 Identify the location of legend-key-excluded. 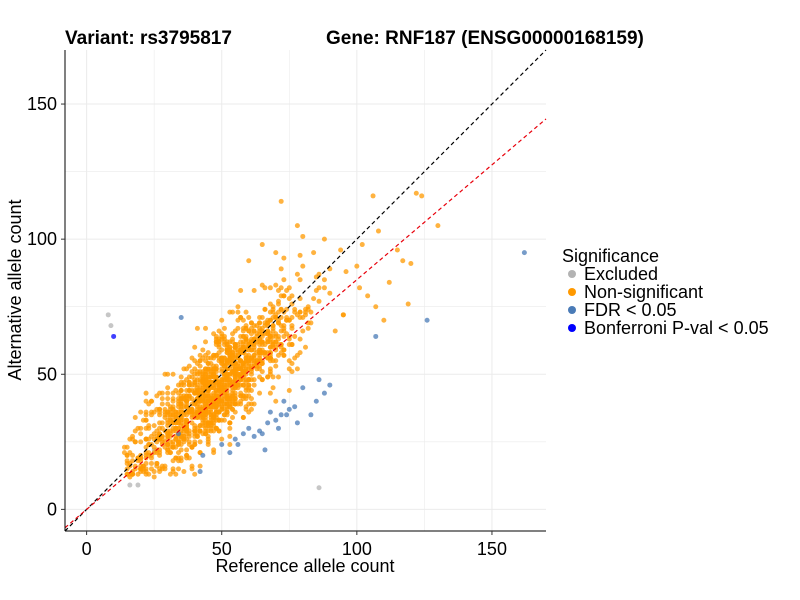
(572, 274).